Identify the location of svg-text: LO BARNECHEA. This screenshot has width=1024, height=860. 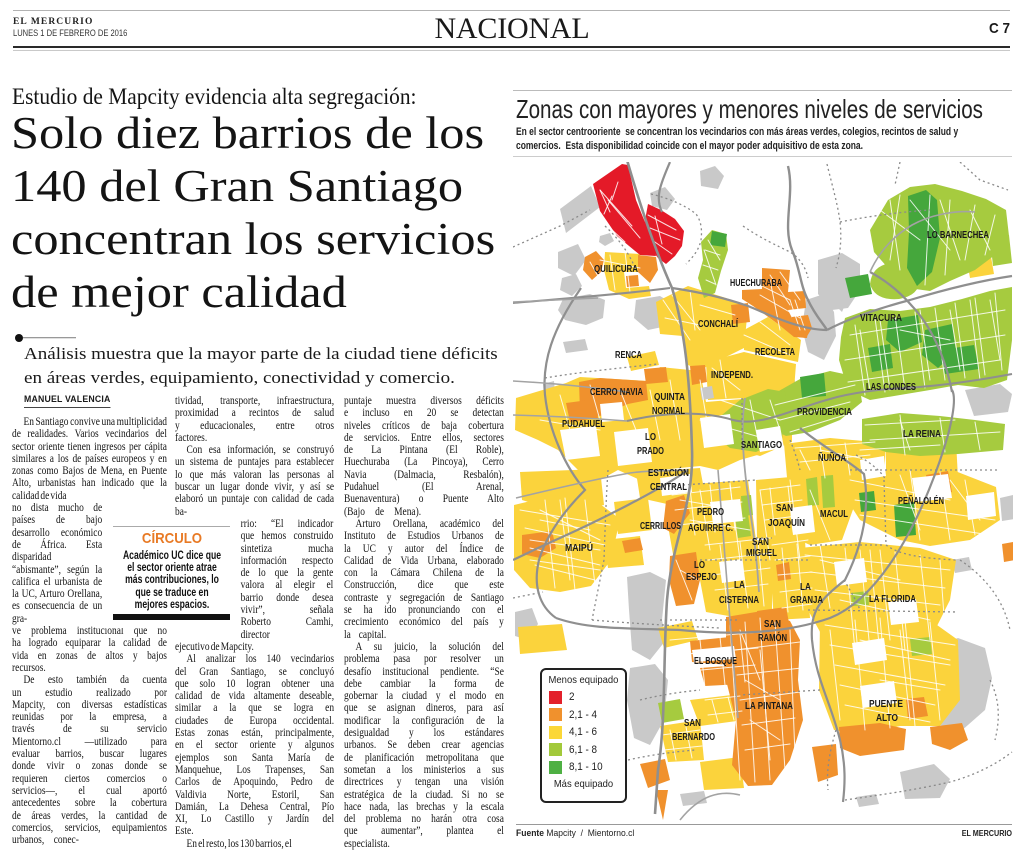
(958, 235).